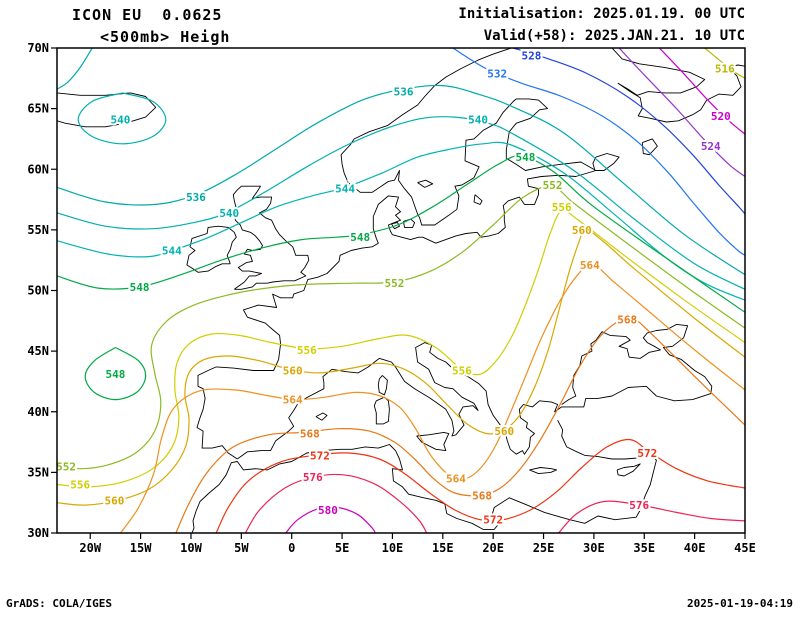 The width and height of the screenshot is (800, 618). What do you see at coordinates (38, 291) in the screenshot?
I see `lat-tick-label: 50N` at bounding box center [38, 291].